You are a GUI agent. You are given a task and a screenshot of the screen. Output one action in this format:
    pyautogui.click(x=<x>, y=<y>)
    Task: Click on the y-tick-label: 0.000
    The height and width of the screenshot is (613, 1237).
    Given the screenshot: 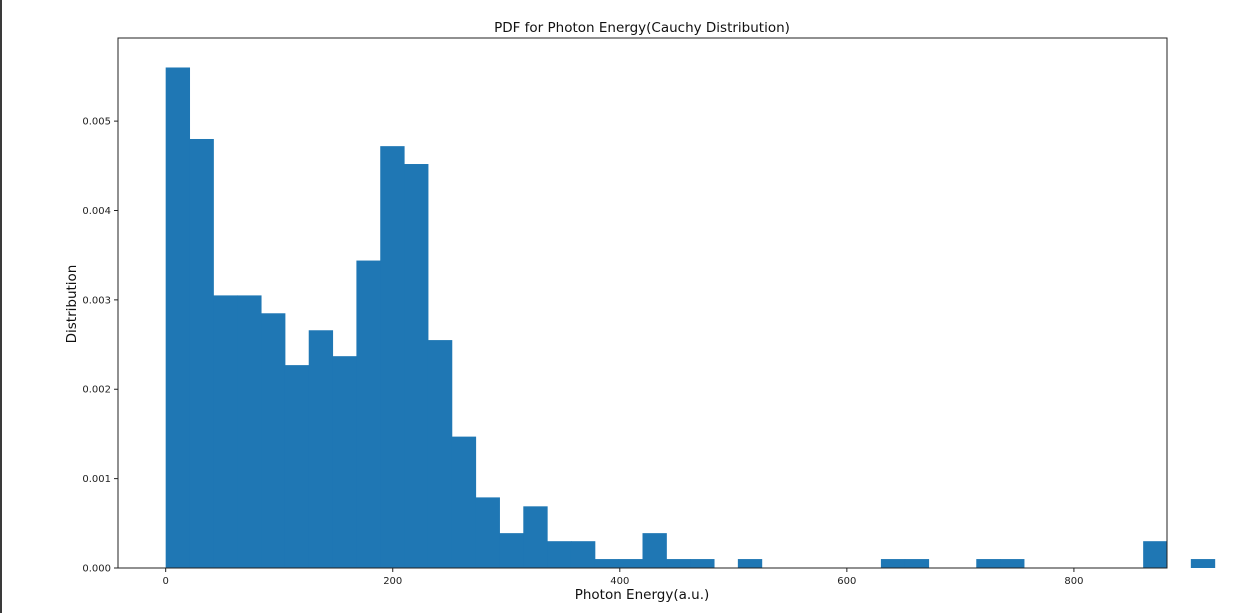 What is the action you would take?
    pyautogui.click(x=96, y=569)
    